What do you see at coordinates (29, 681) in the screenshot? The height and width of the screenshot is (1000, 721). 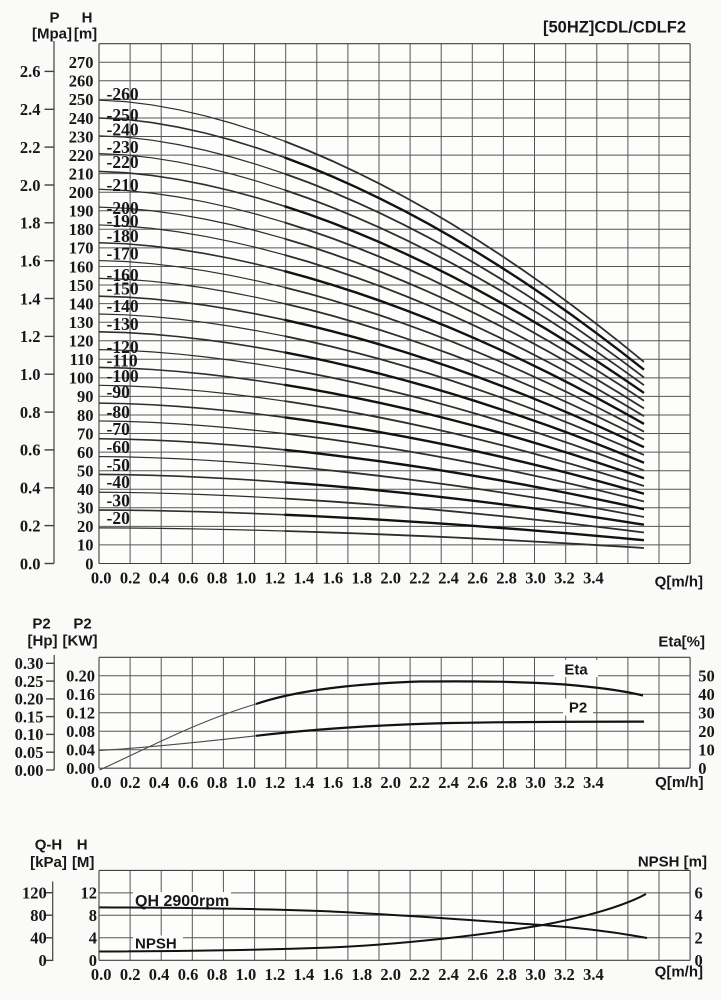 I see `svg-text: 0.25` at bounding box center [29, 681].